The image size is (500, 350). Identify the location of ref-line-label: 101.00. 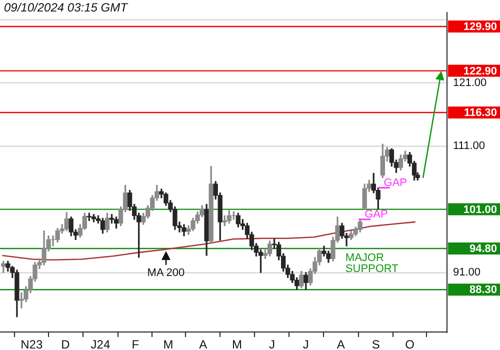
(480, 210).